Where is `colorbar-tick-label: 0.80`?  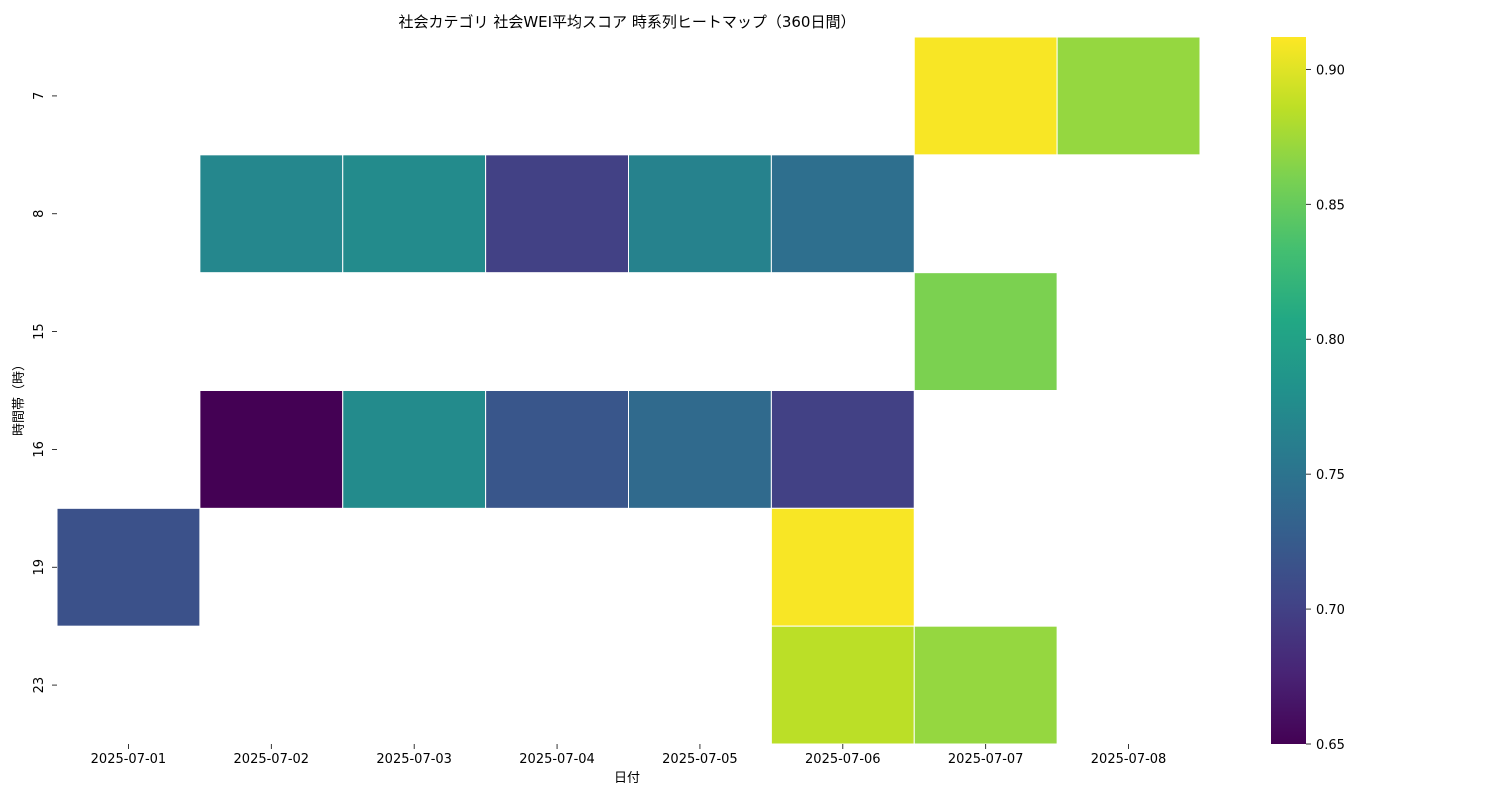
colorbar-tick-label: 0.80 is located at coordinates (1330, 340).